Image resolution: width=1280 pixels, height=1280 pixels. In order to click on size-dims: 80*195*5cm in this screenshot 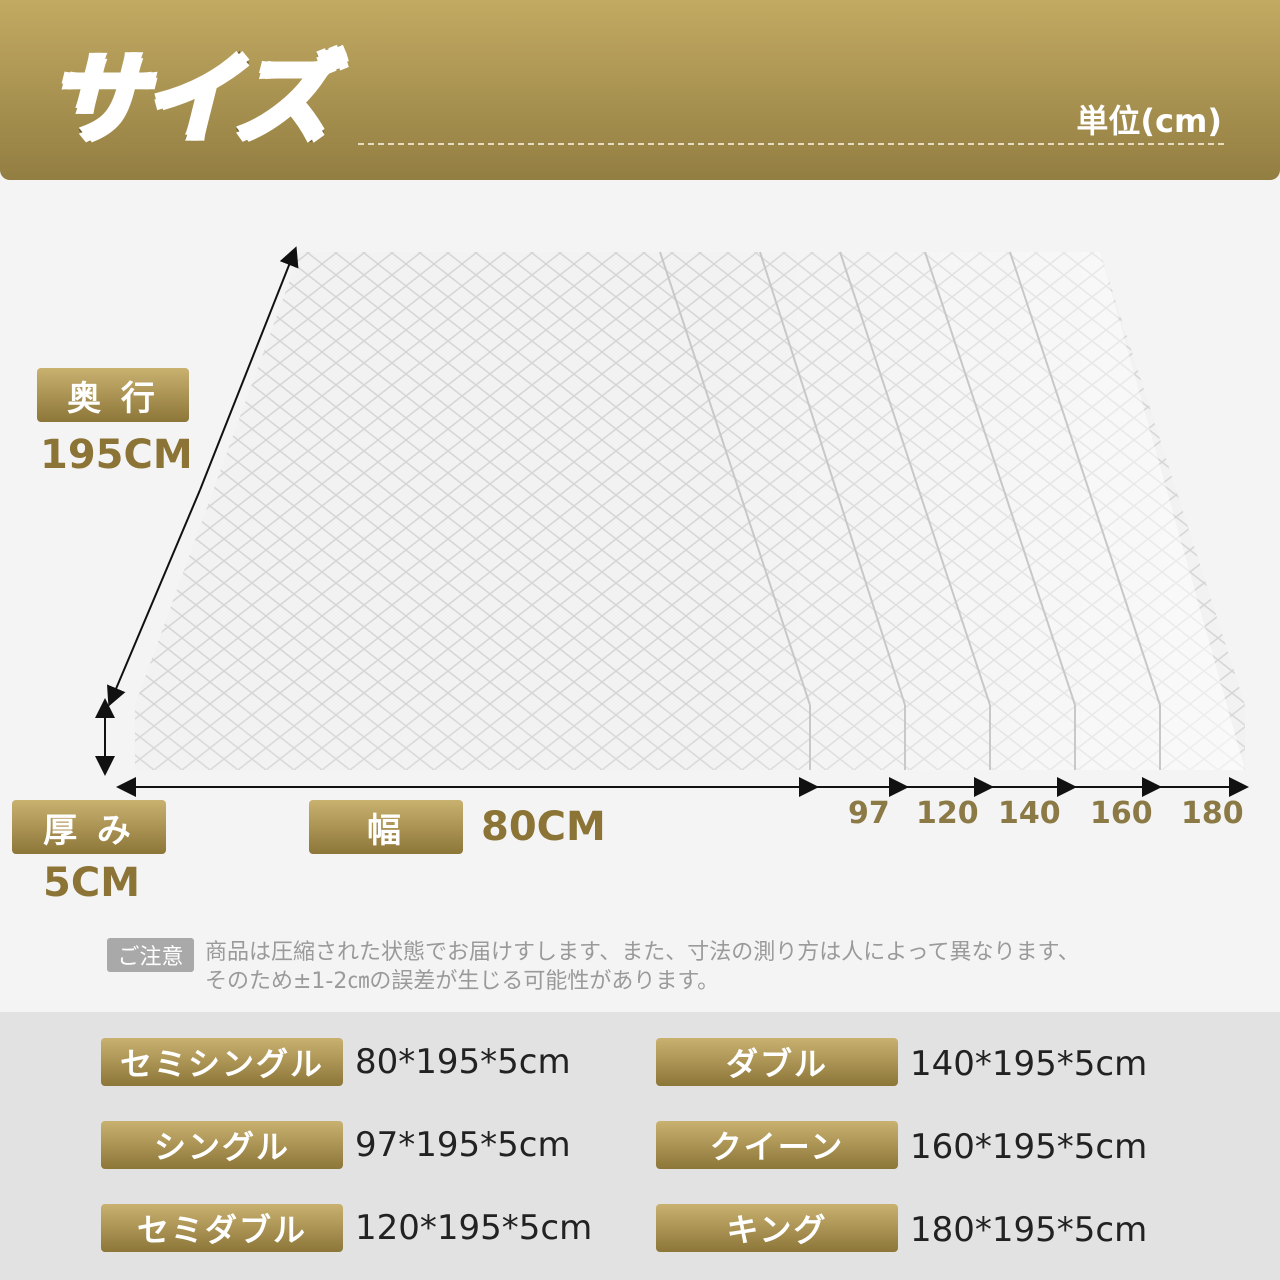, I will do `click(463, 1062)`.